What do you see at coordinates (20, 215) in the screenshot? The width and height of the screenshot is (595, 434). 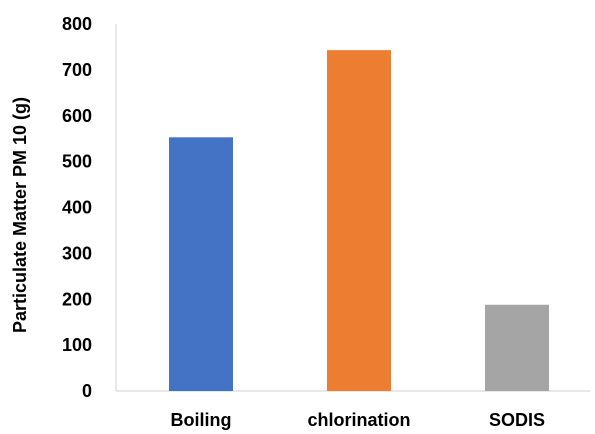 I see `y-axis-title: Particulate Matter PM 10 (g)` at bounding box center [20, 215].